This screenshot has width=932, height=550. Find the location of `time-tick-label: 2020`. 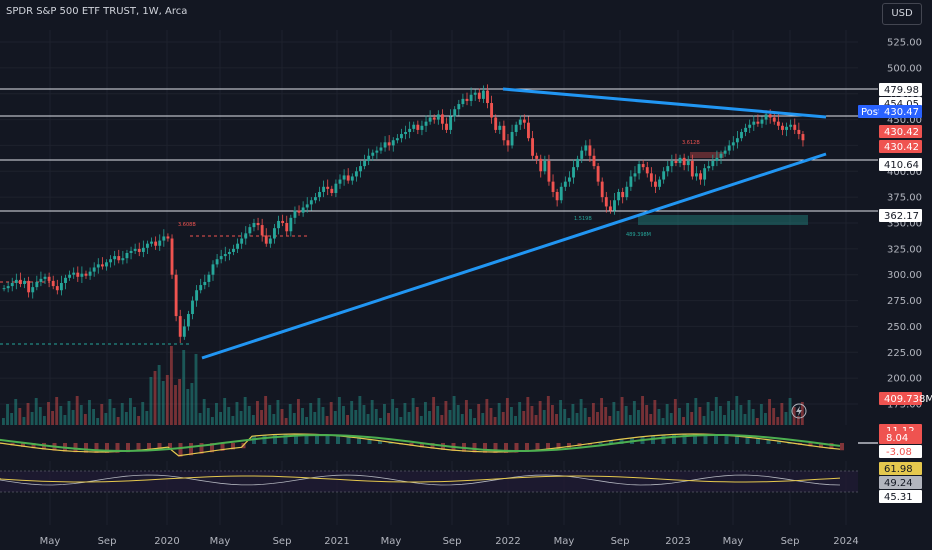

time-tick-label: 2020 is located at coordinates (166, 541).